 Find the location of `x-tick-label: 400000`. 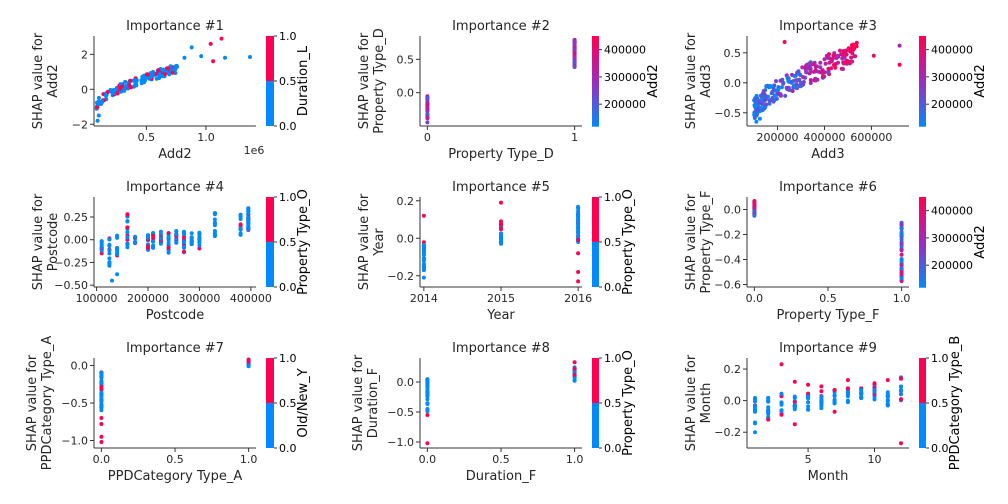

x-tick-label: 400000 is located at coordinates (251, 298).